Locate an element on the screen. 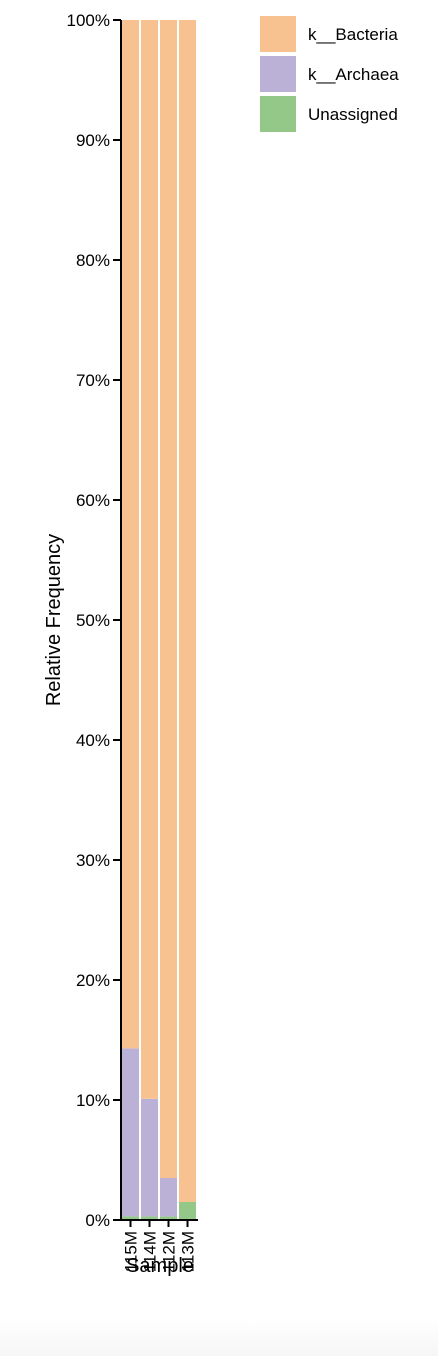 This screenshot has width=438, height=1356. legend-label: k__Archaea is located at coordinates (353, 74).